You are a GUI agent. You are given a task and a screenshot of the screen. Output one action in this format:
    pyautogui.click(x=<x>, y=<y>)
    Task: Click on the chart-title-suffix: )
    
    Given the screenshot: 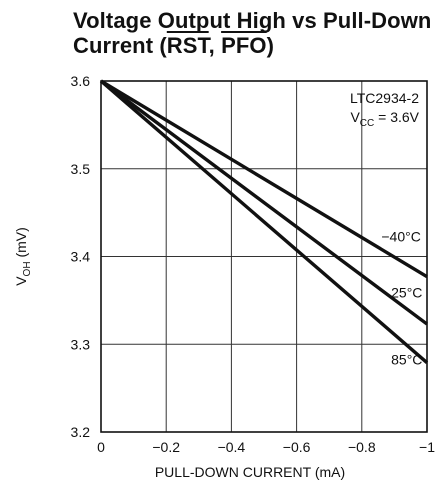 What is the action you would take?
    pyautogui.click(x=270, y=45)
    